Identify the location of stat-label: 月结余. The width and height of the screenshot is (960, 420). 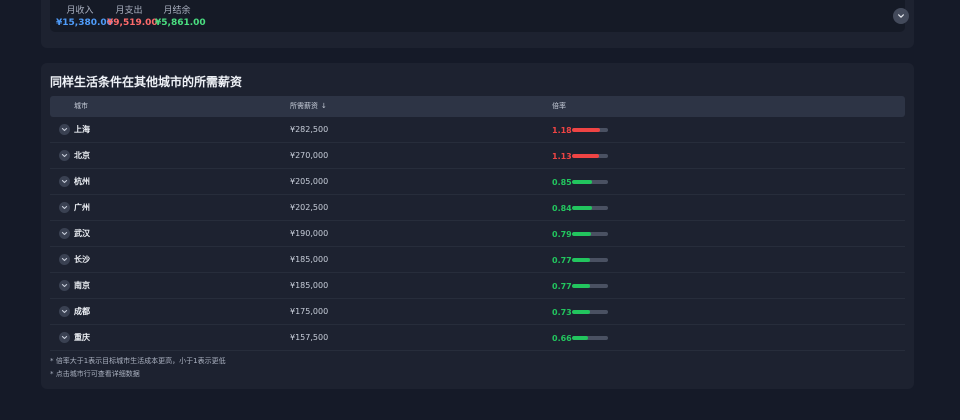
(177, 11).